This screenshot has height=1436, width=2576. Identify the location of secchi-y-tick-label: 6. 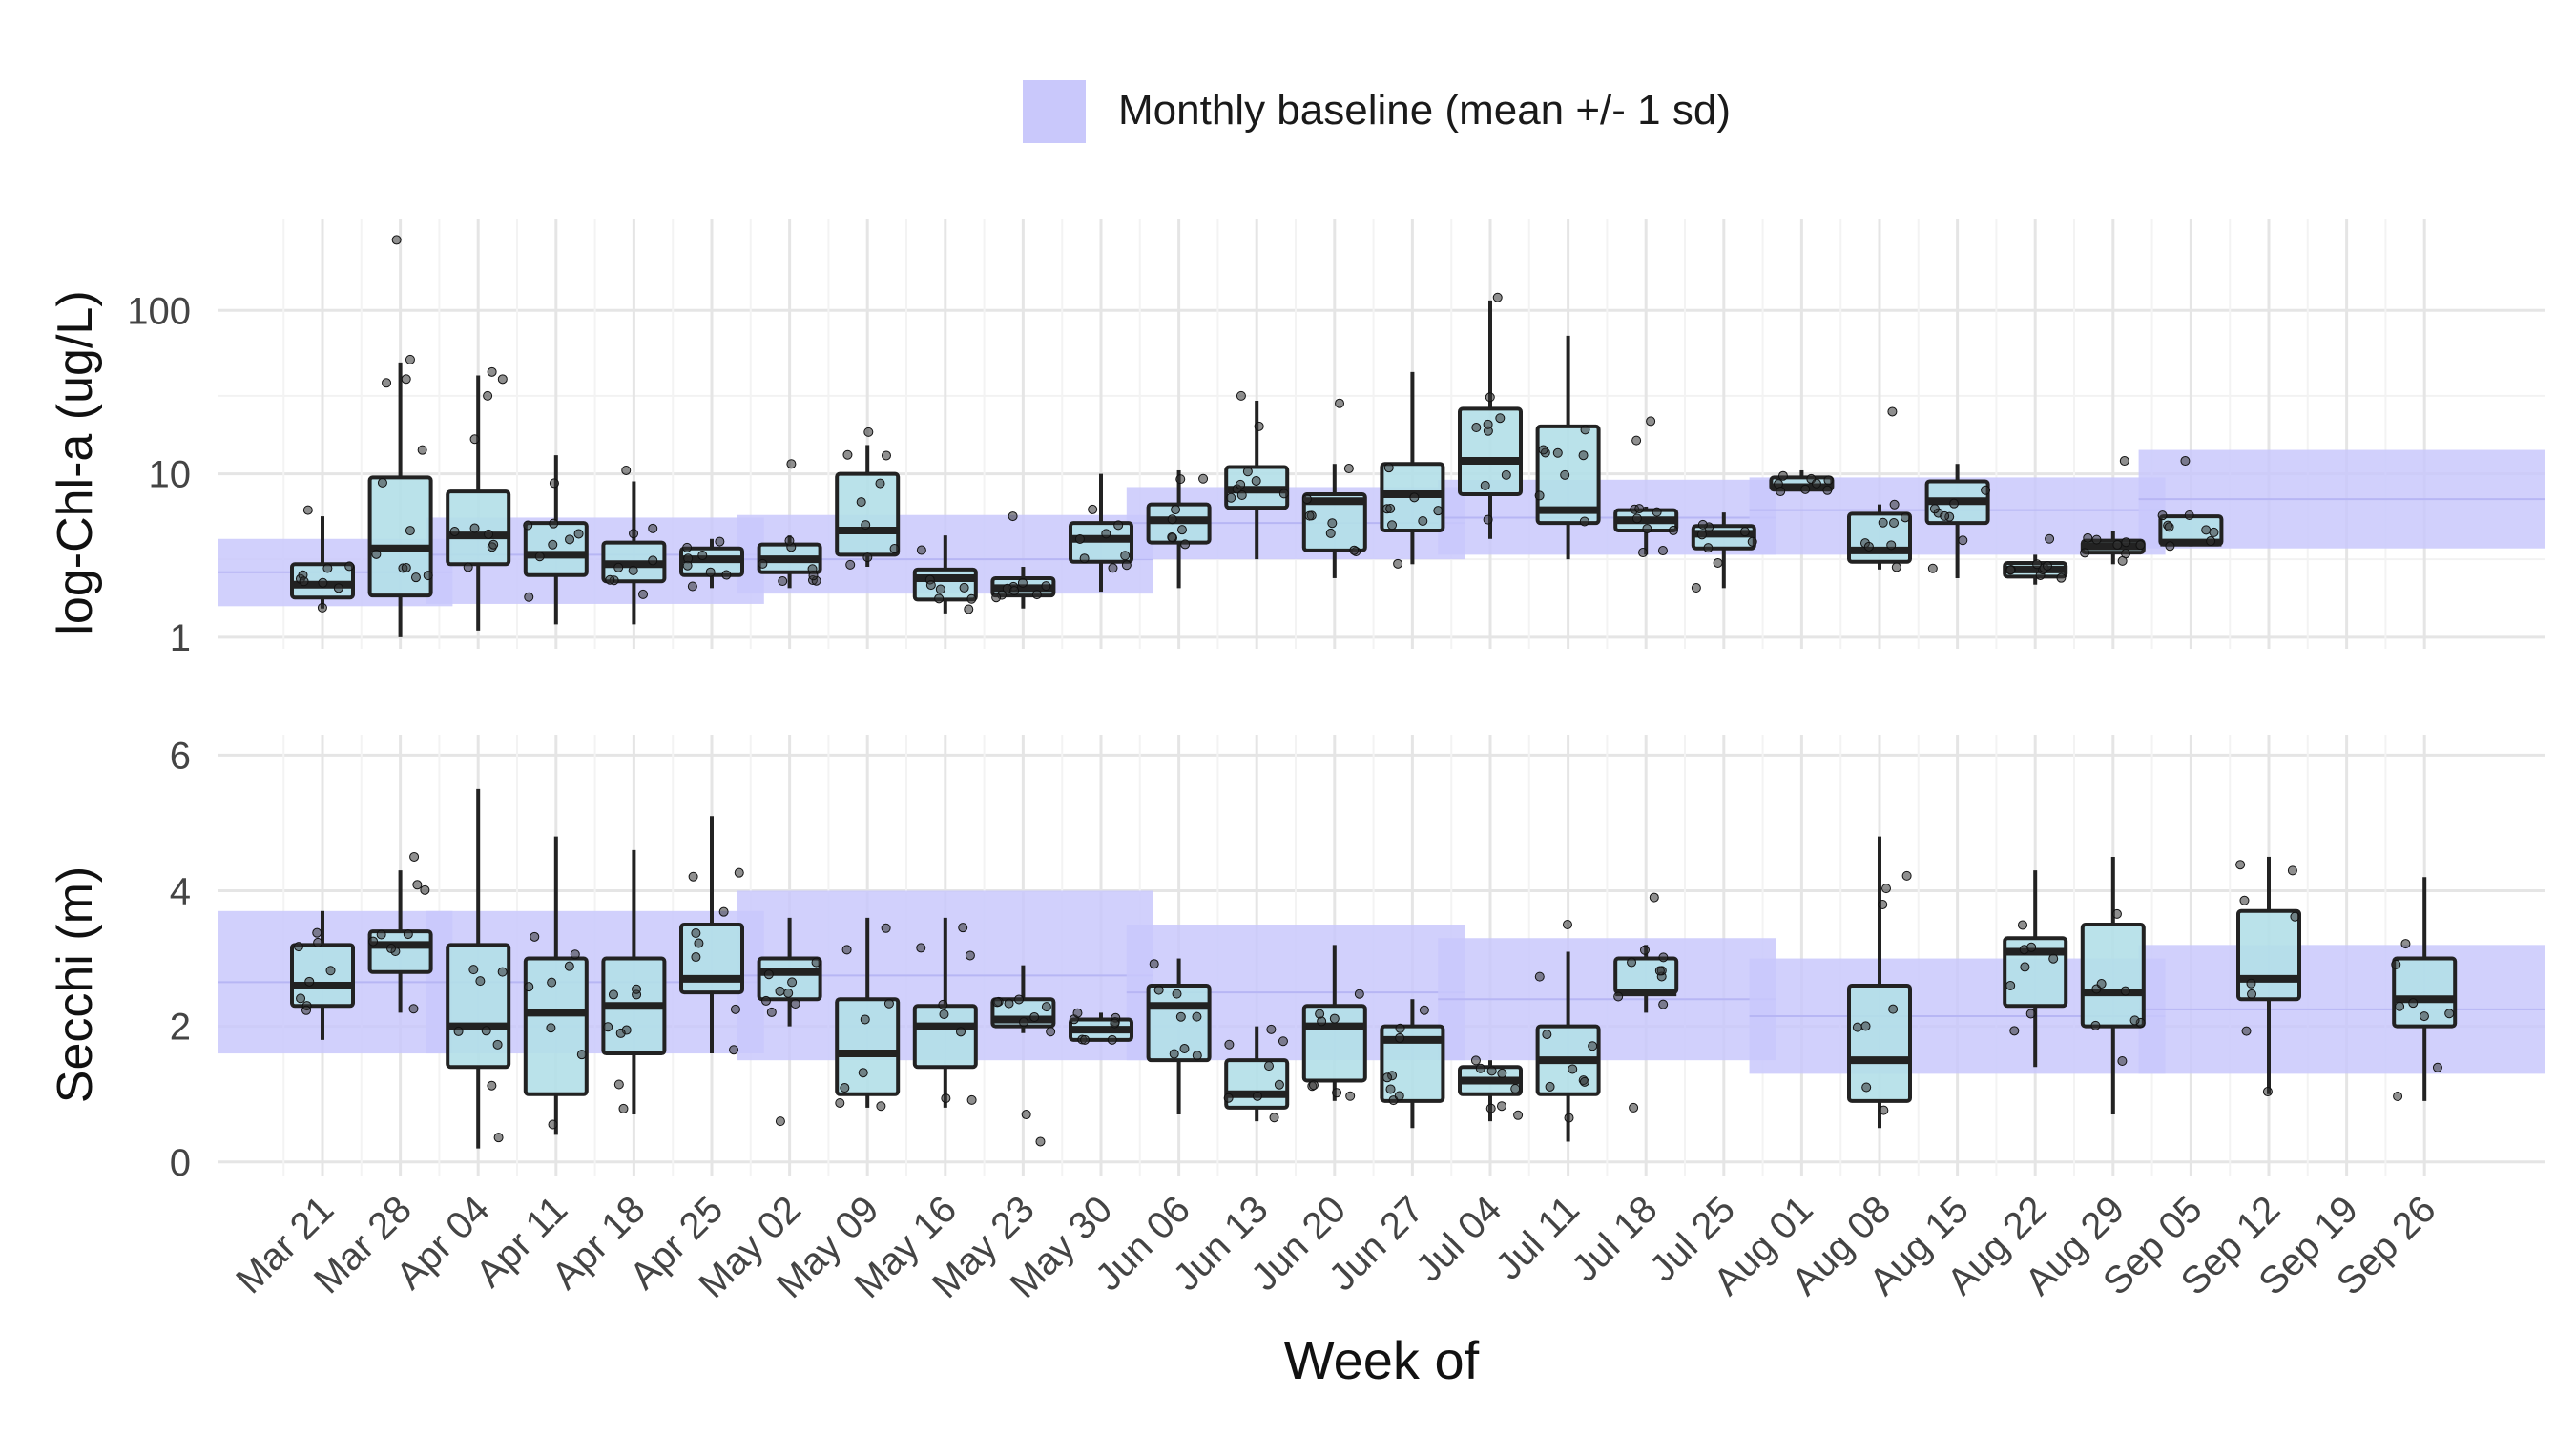
(180, 756).